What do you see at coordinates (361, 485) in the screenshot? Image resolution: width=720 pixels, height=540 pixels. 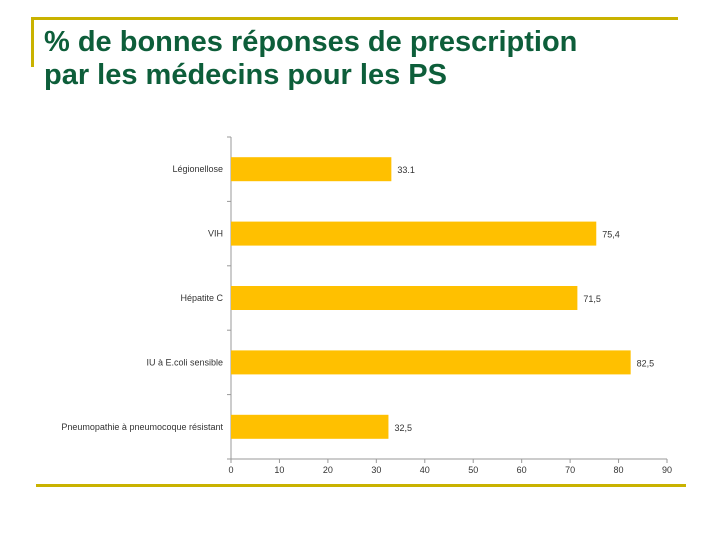 I see `frame-bottom-rule` at bounding box center [361, 485].